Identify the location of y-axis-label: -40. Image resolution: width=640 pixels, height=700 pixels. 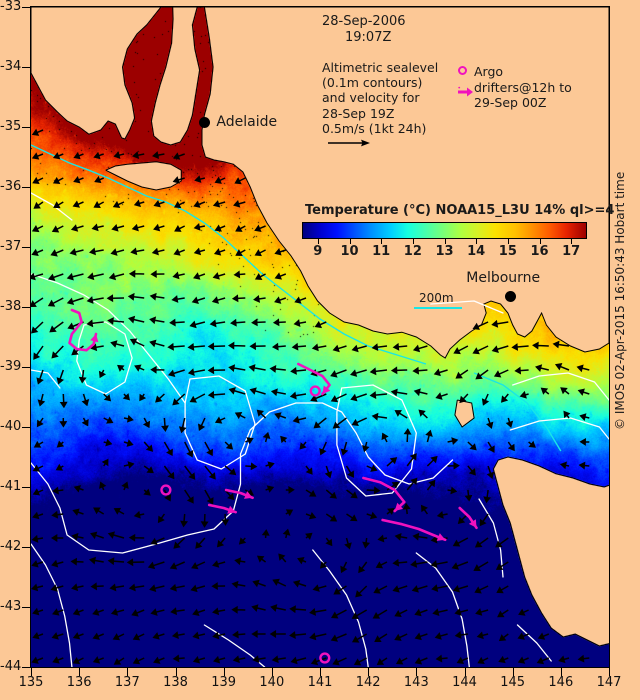
(11, 426).